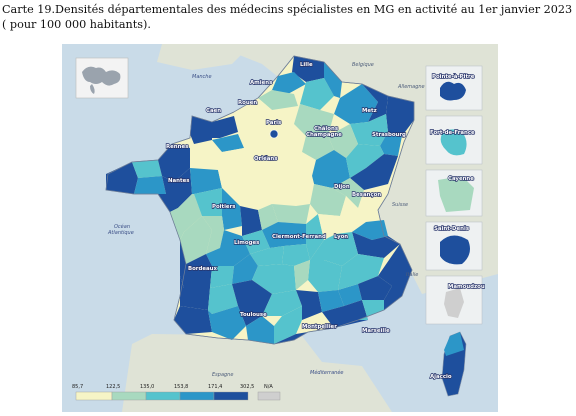  I want to click on region-isere, so click(341, 249).